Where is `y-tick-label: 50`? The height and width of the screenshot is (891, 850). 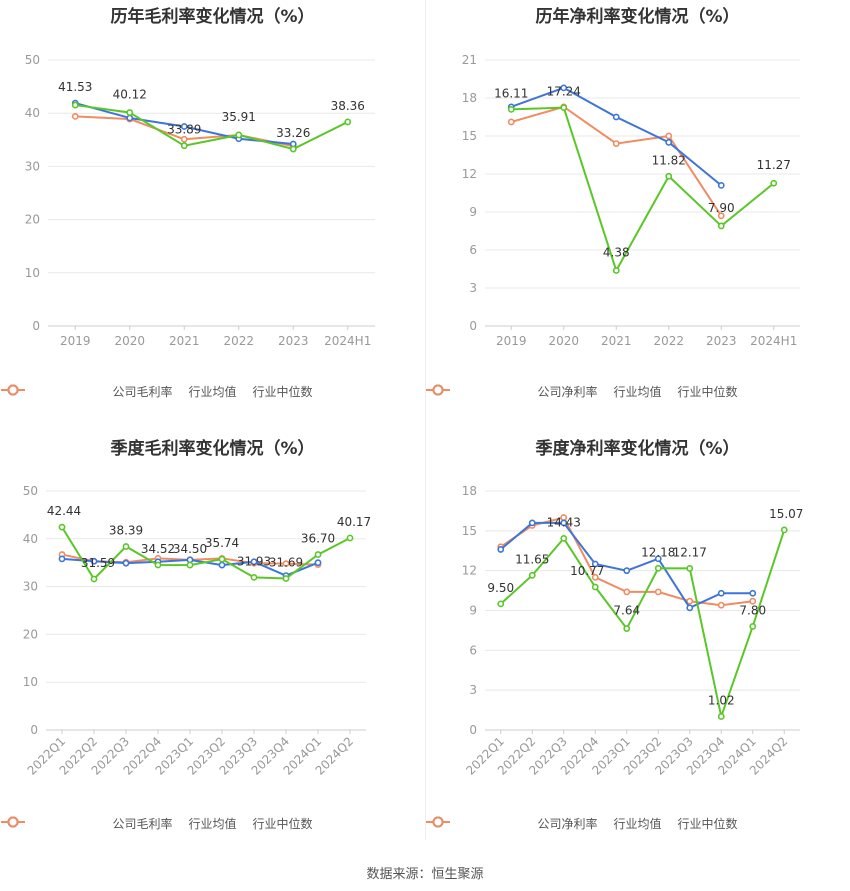 y-tick-label: 50 is located at coordinates (32, 60).